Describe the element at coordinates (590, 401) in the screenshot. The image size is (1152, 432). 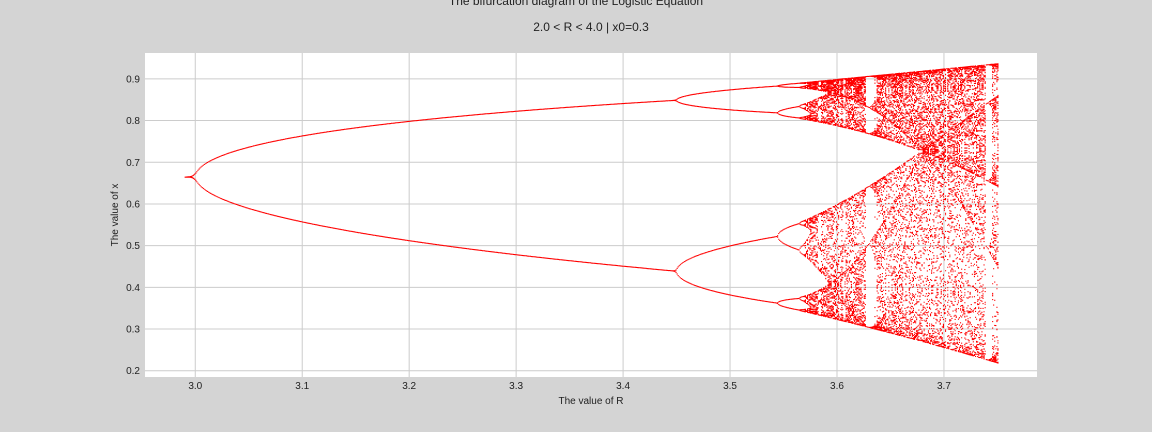
I see `x-axis-label: The value of R` at that location.